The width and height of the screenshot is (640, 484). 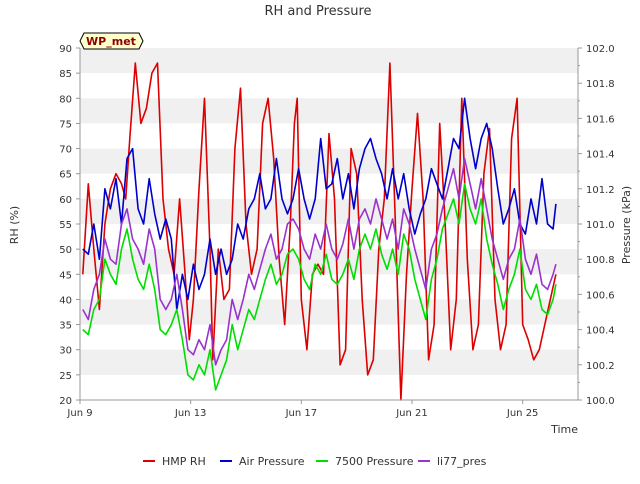 I want to click on legend: HMP RH Air Pressure 7500 Pressure li77_pres, so click(x=315, y=461).